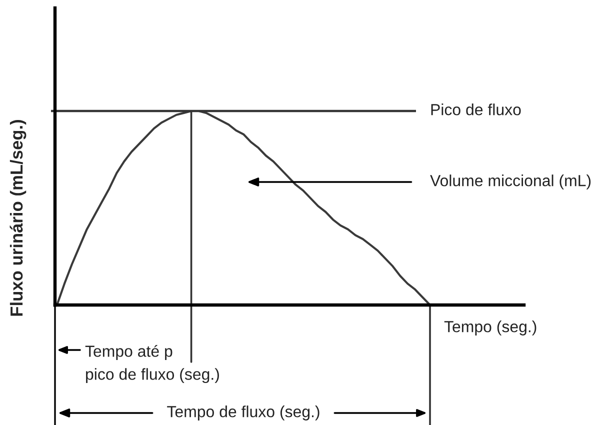  What do you see at coordinates (476, 110) in the screenshot?
I see `ref-line-label: Pico de fluxo` at bounding box center [476, 110].